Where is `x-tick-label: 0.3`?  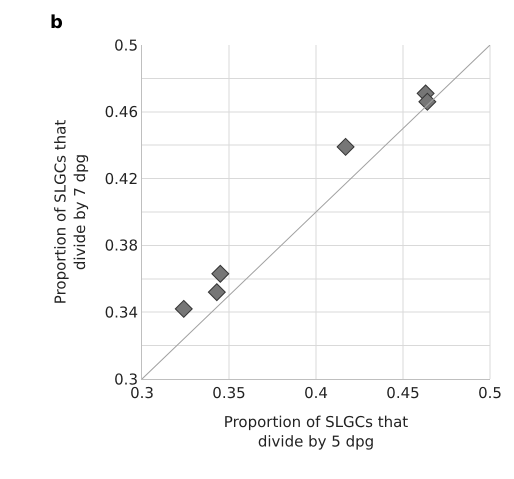
x-tick-label: 0.3 is located at coordinates (142, 393).